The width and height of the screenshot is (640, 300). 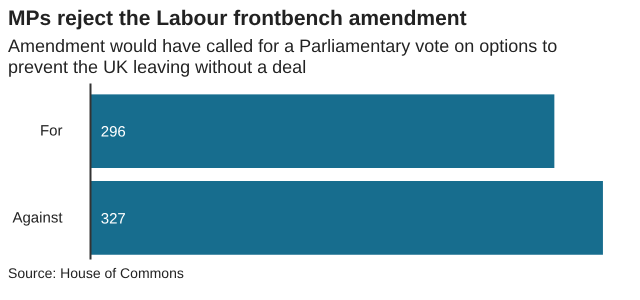 What do you see at coordinates (38, 218) in the screenshot?
I see `y-tick-label: Against` at bounding box center [38, 218].